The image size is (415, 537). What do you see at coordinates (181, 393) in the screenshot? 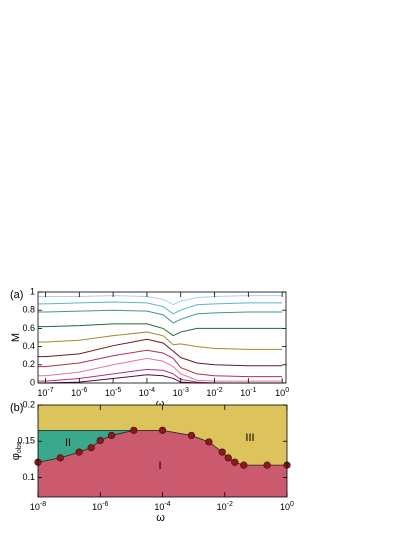
I see `x-tick-label: 10⁻³` at bounding box center [181, 393].